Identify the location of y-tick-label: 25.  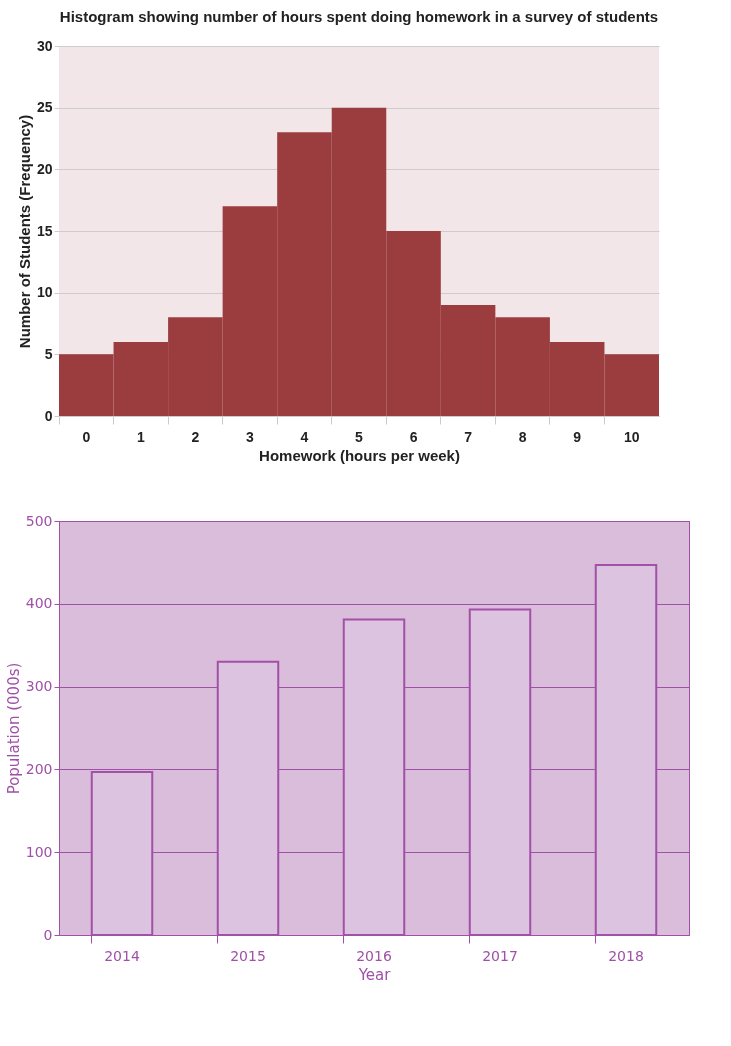
(44, 107).